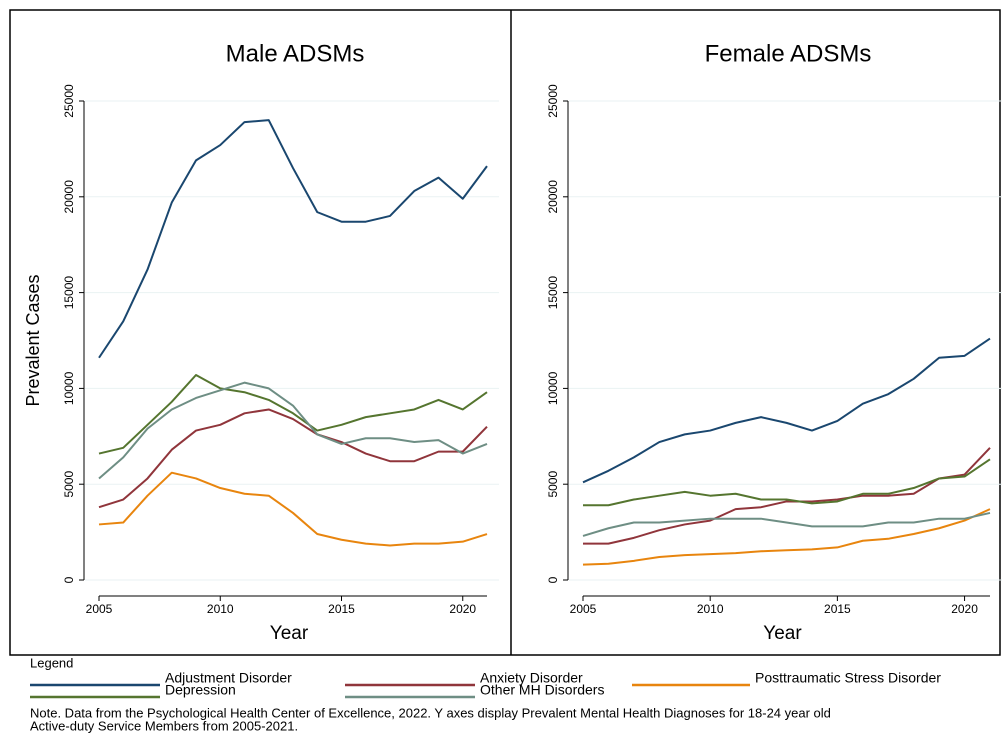 The image size is (1002, 737). I want to click on legend-label: Posttraumatic Stress Disorder, so click(848, 678).